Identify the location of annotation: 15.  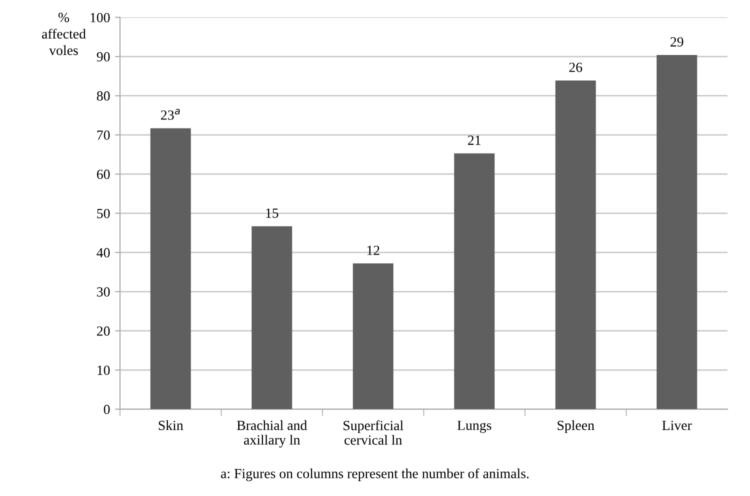
(272, 213).